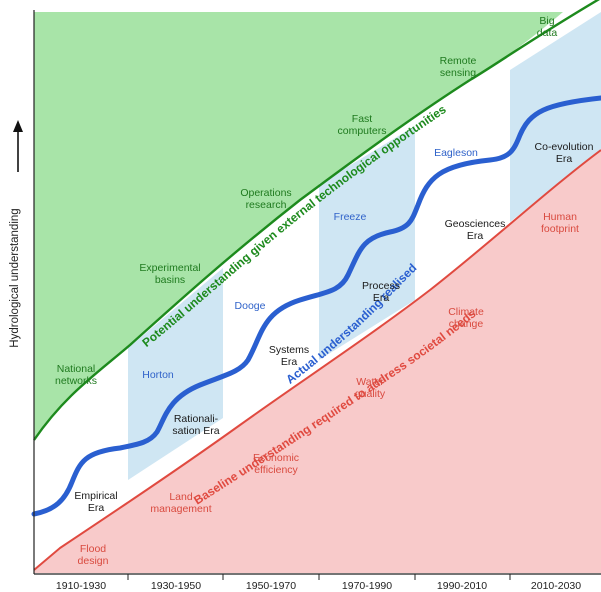  What do you see at coordinates (547, 27) in the screenshot?
I see `tech-label-big-data: Big data` at bounding box center [547, 27].